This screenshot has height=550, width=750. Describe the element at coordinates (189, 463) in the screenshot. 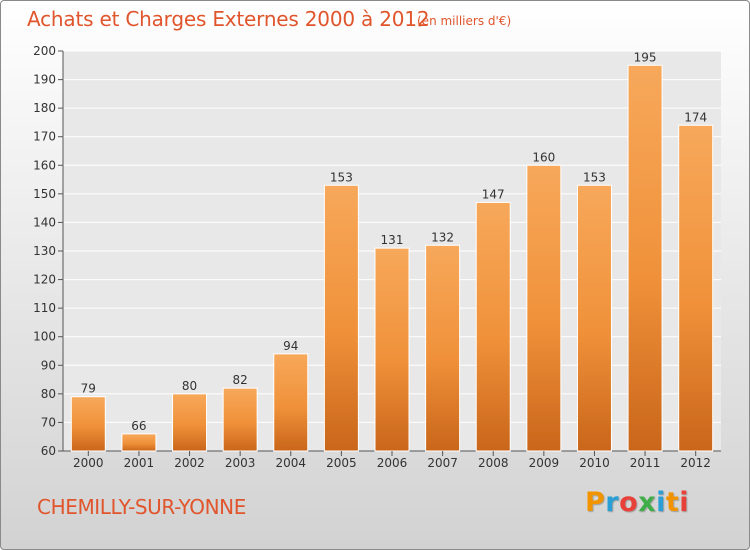

I see `x-tick-label: 2002` at that location.